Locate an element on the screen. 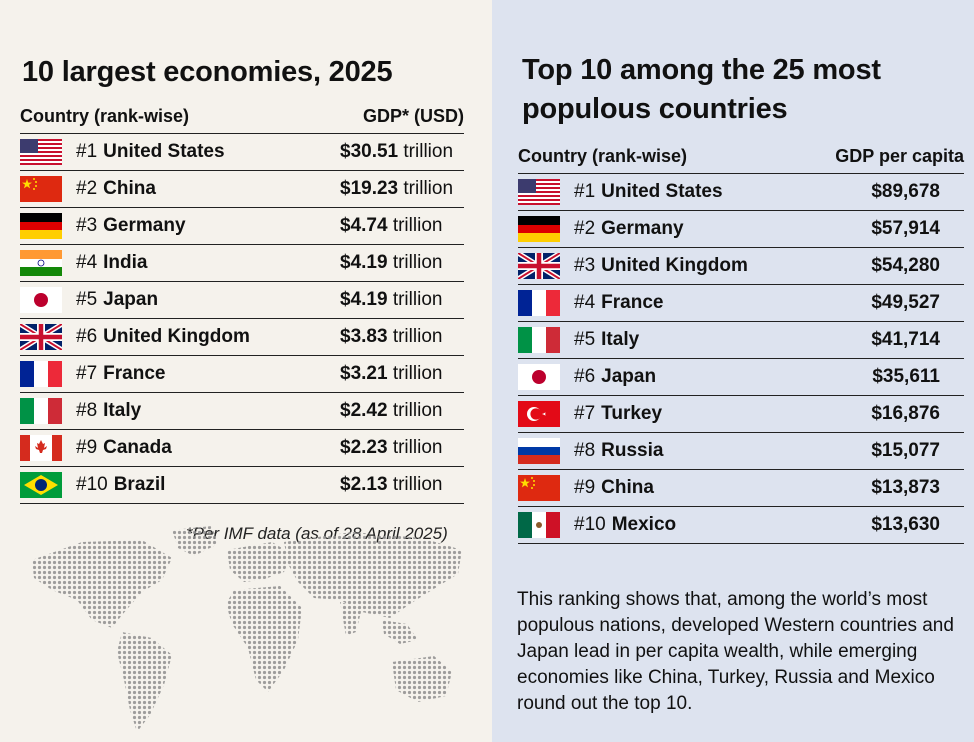 The height and width of the screenshot is (742, 974). table-row: #4 France $49,527 is located at coordinates (741, 303).